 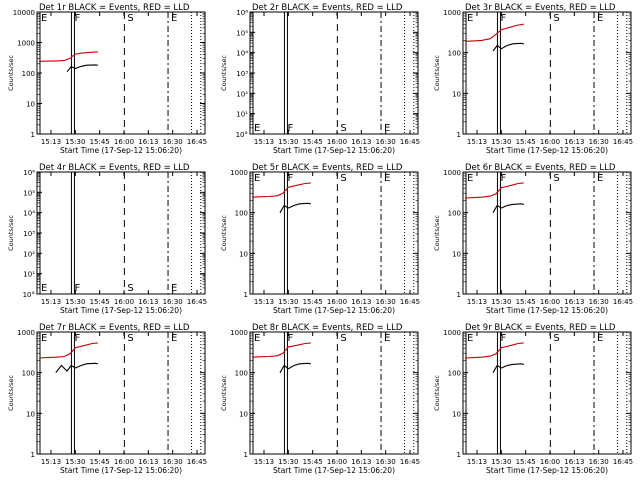 What do you see at coordinates (327, 8) in the screenshot?
I see `panel-title: Det 2r BLACK = Events, RED = LLD` at bounding box center [327, 8].